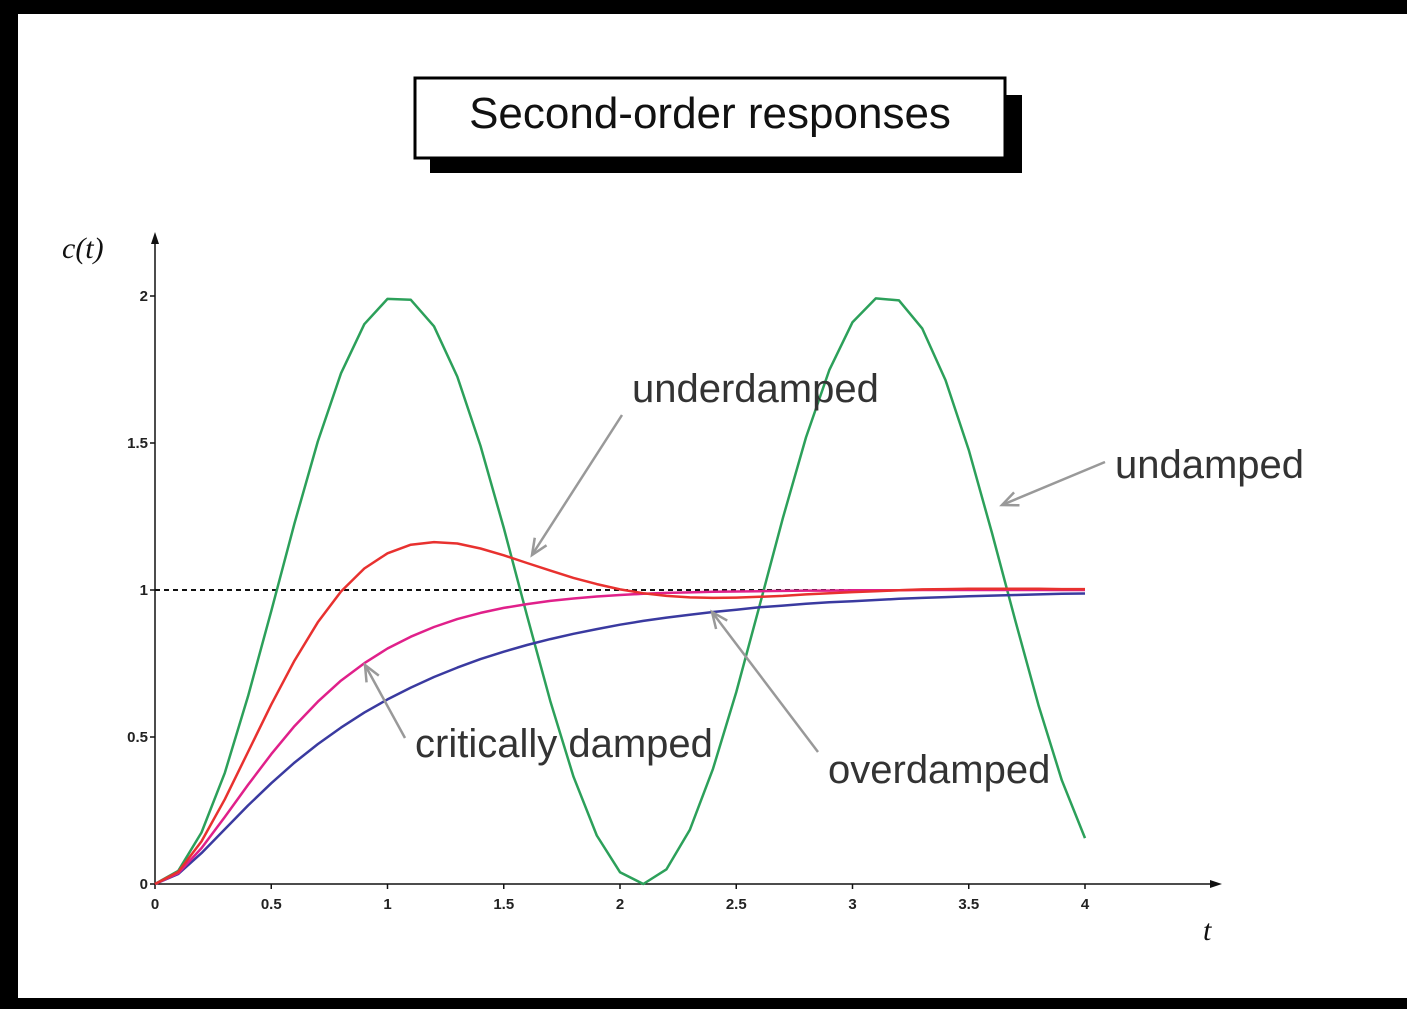 This screenshot has height=1009, width=1407. I want to click on x-axis-label: t, so click(1207, 930).